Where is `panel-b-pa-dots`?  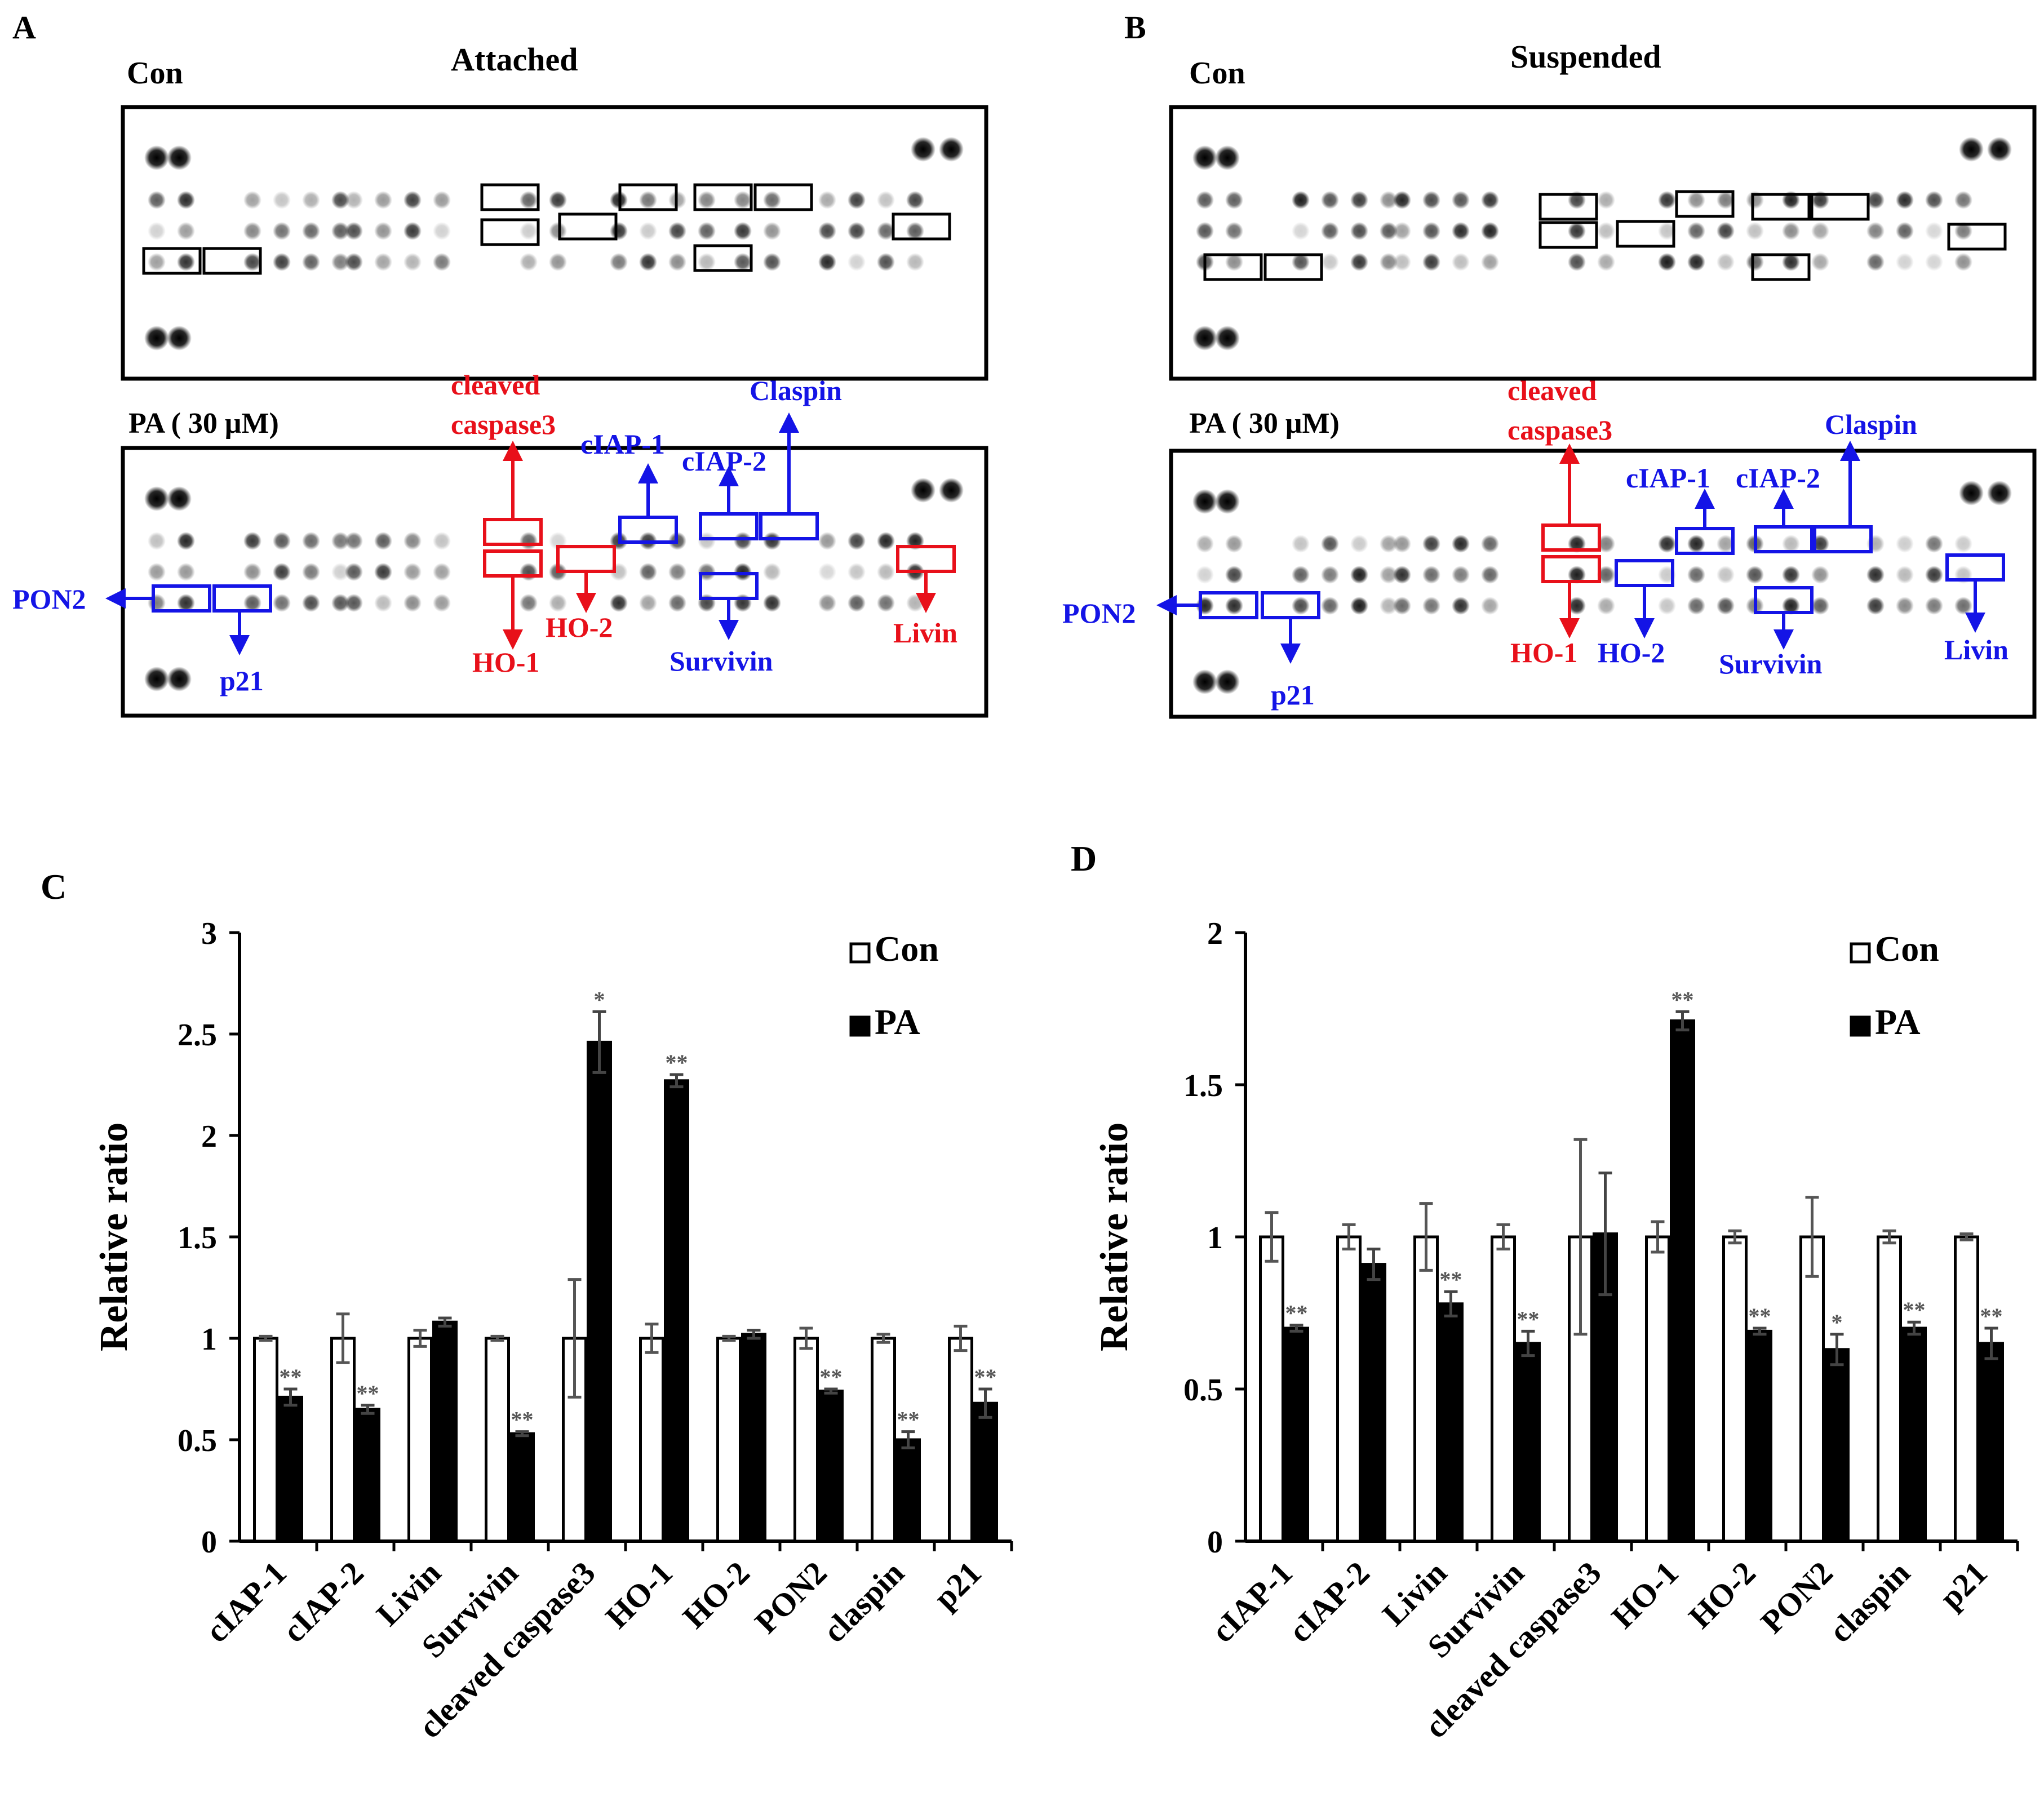
panel-b-pa-dots is located at coordinates (1602, 587).